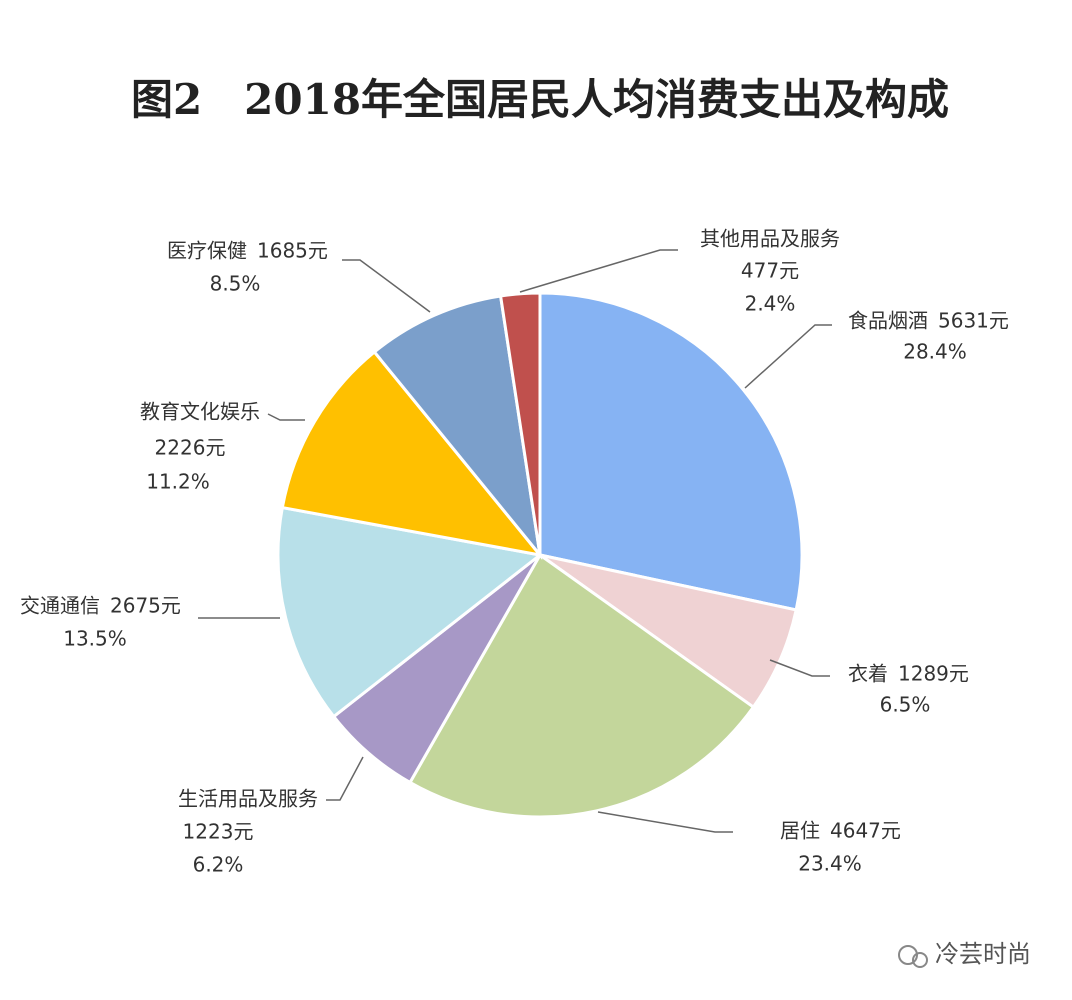 This screenshot has width=1072, height=1000. What do you see at coordinates (218, 832) in the screenshot?
I see `value-label: 1223元` at bounding box center [218, 832].